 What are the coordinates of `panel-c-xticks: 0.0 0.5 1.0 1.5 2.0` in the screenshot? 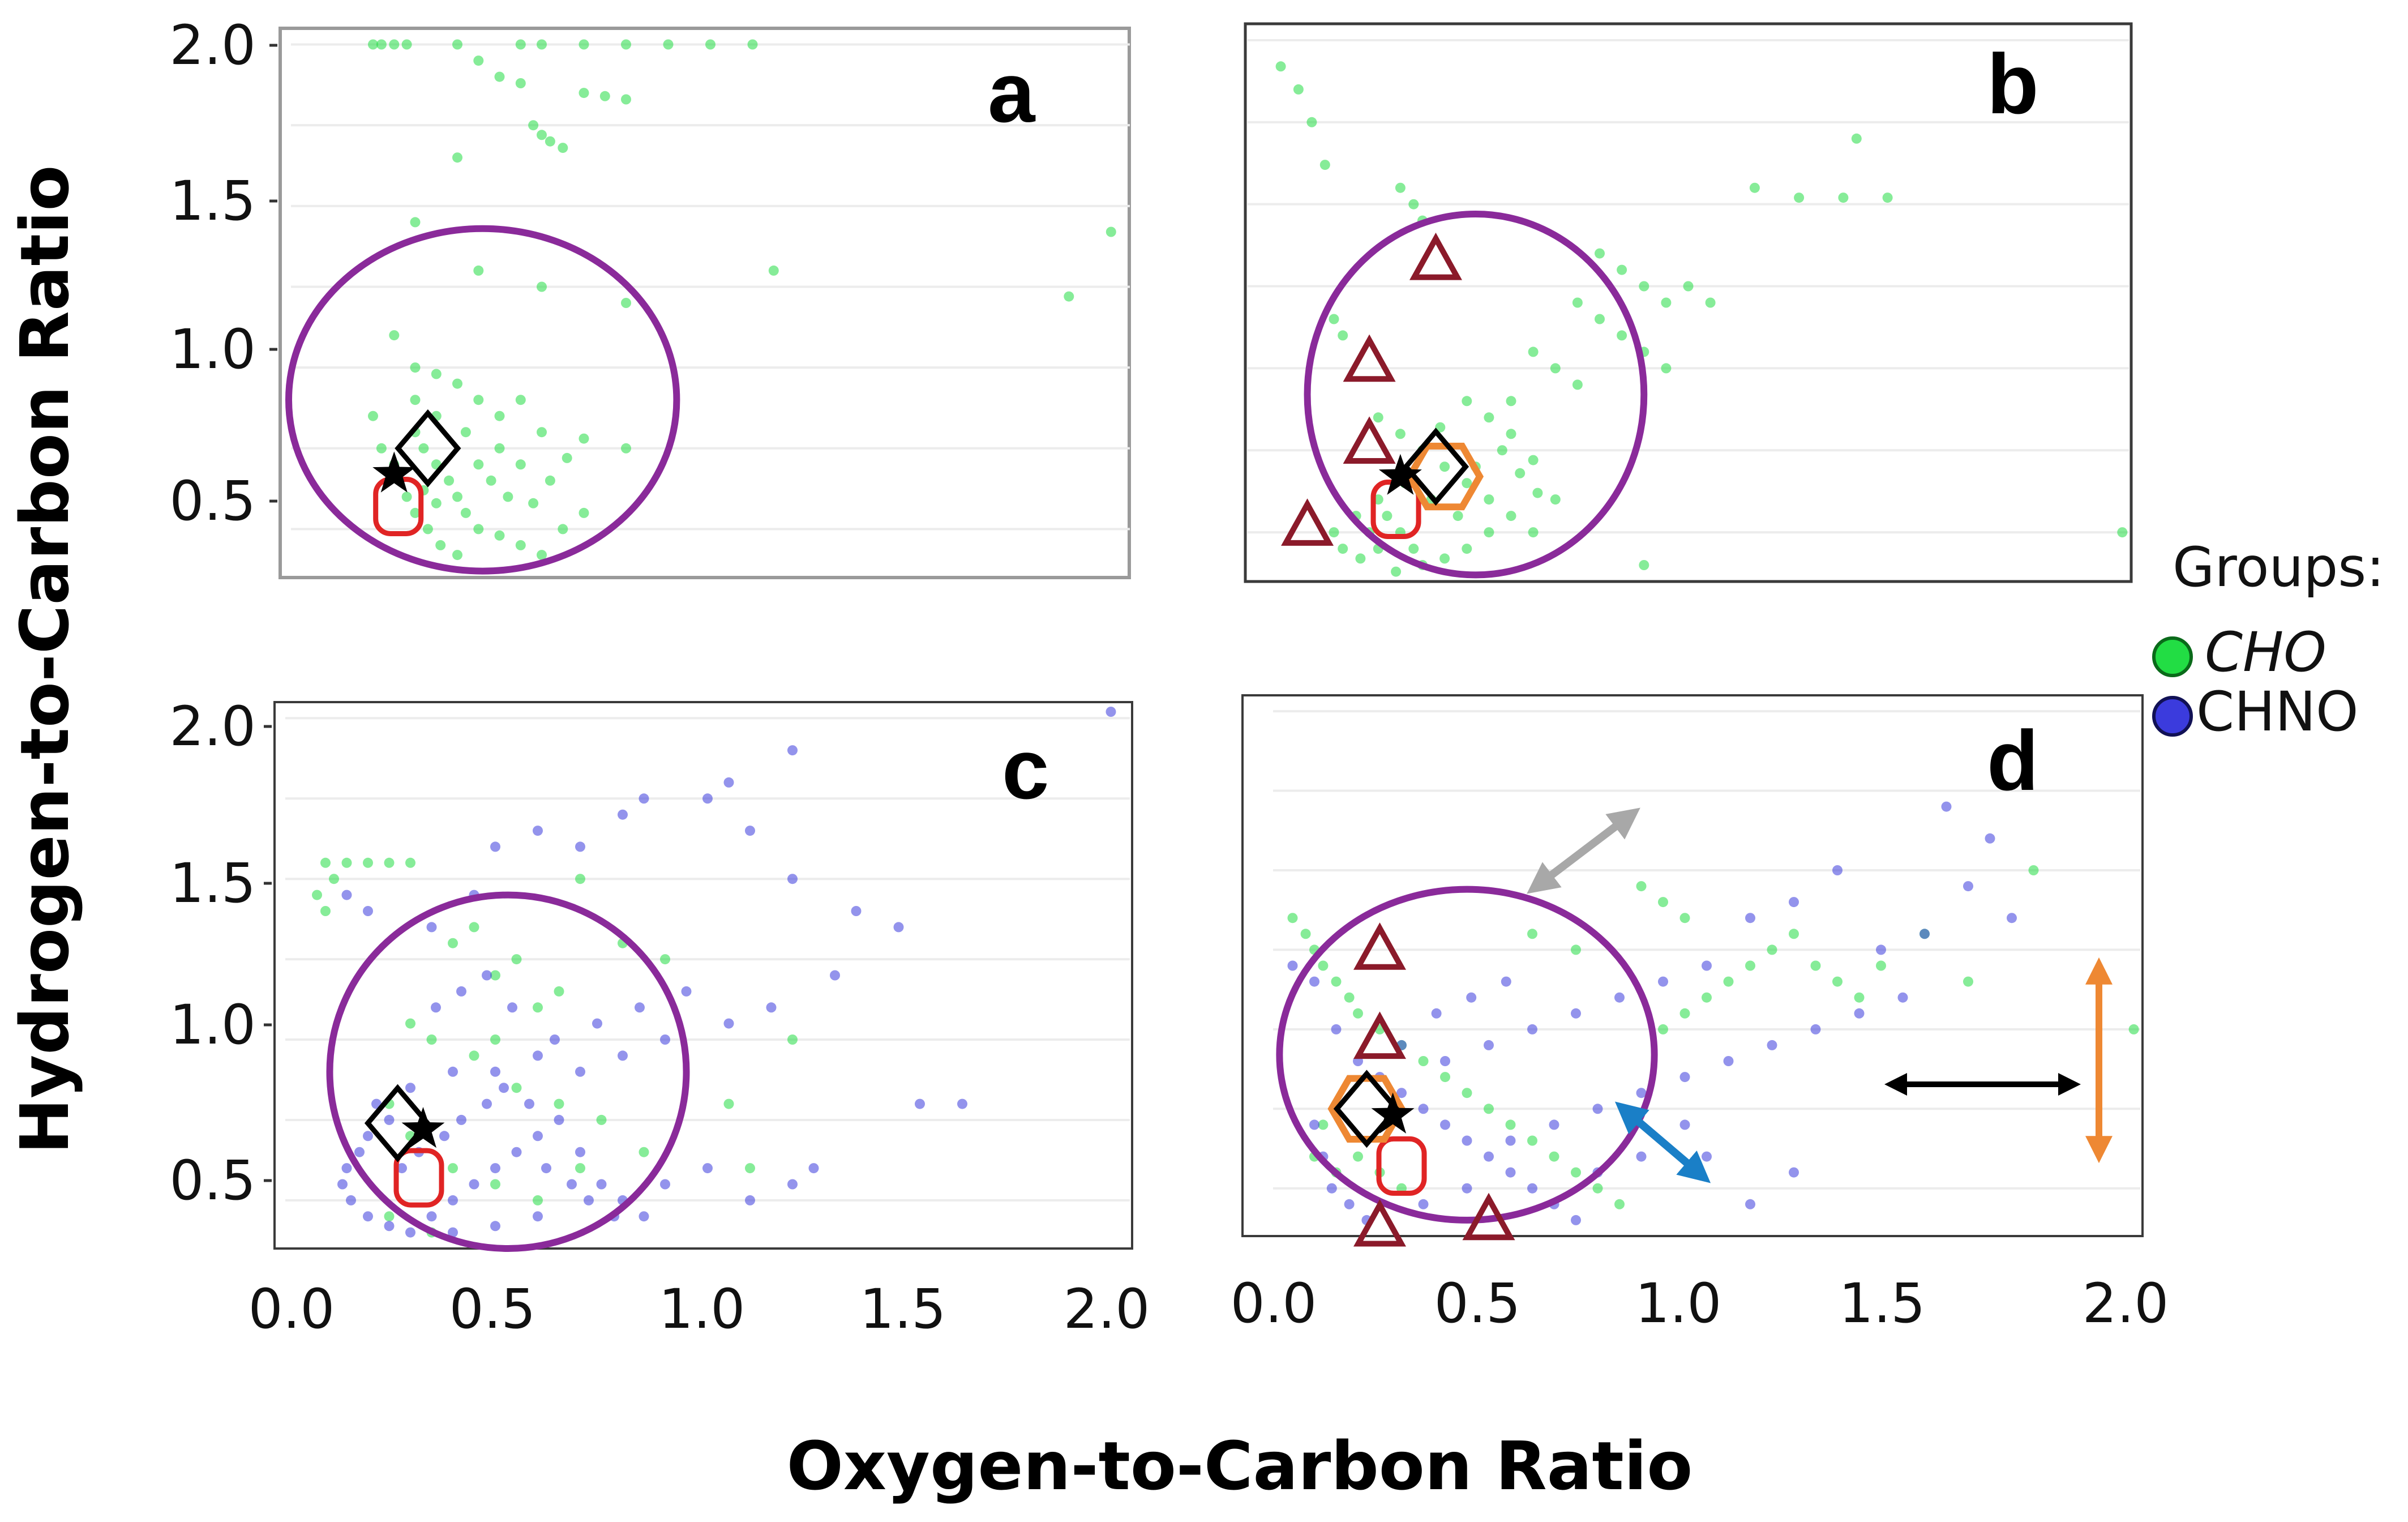 It's located at (699, 1309).